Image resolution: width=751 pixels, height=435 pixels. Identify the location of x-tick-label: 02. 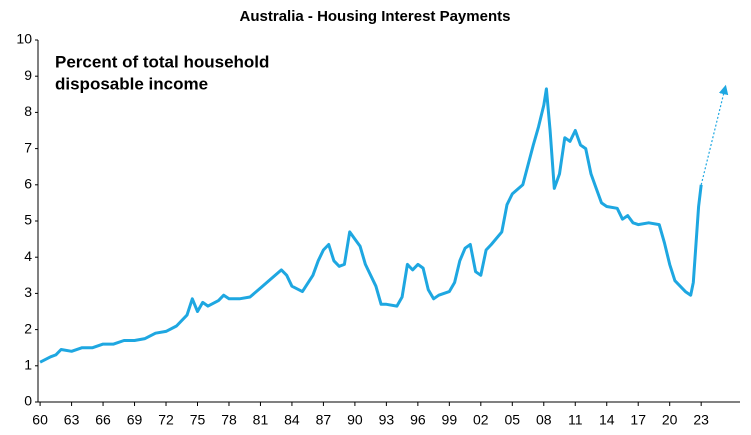
(481, 420).